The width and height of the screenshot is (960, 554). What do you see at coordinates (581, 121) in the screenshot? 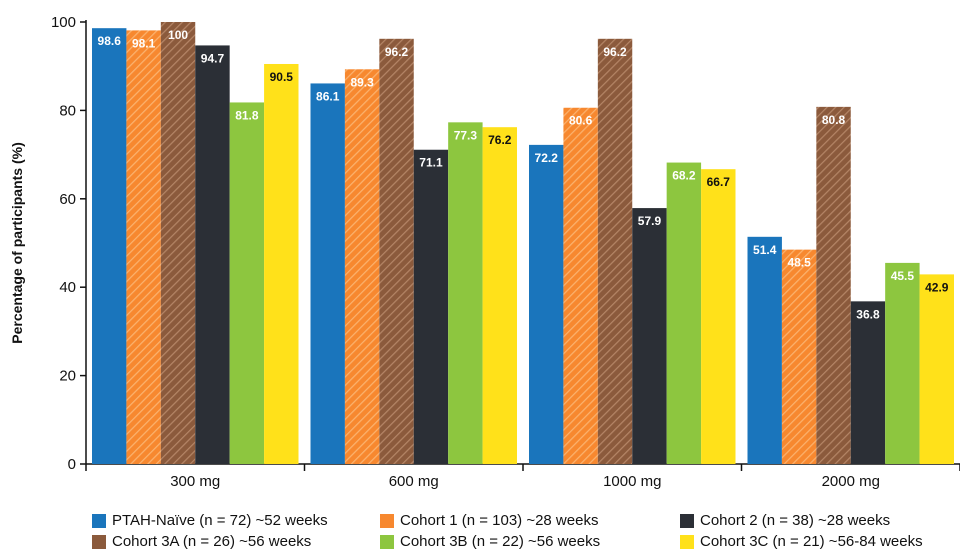
I see `bar-value-label: 80.6` at bounding box center [581, 121].